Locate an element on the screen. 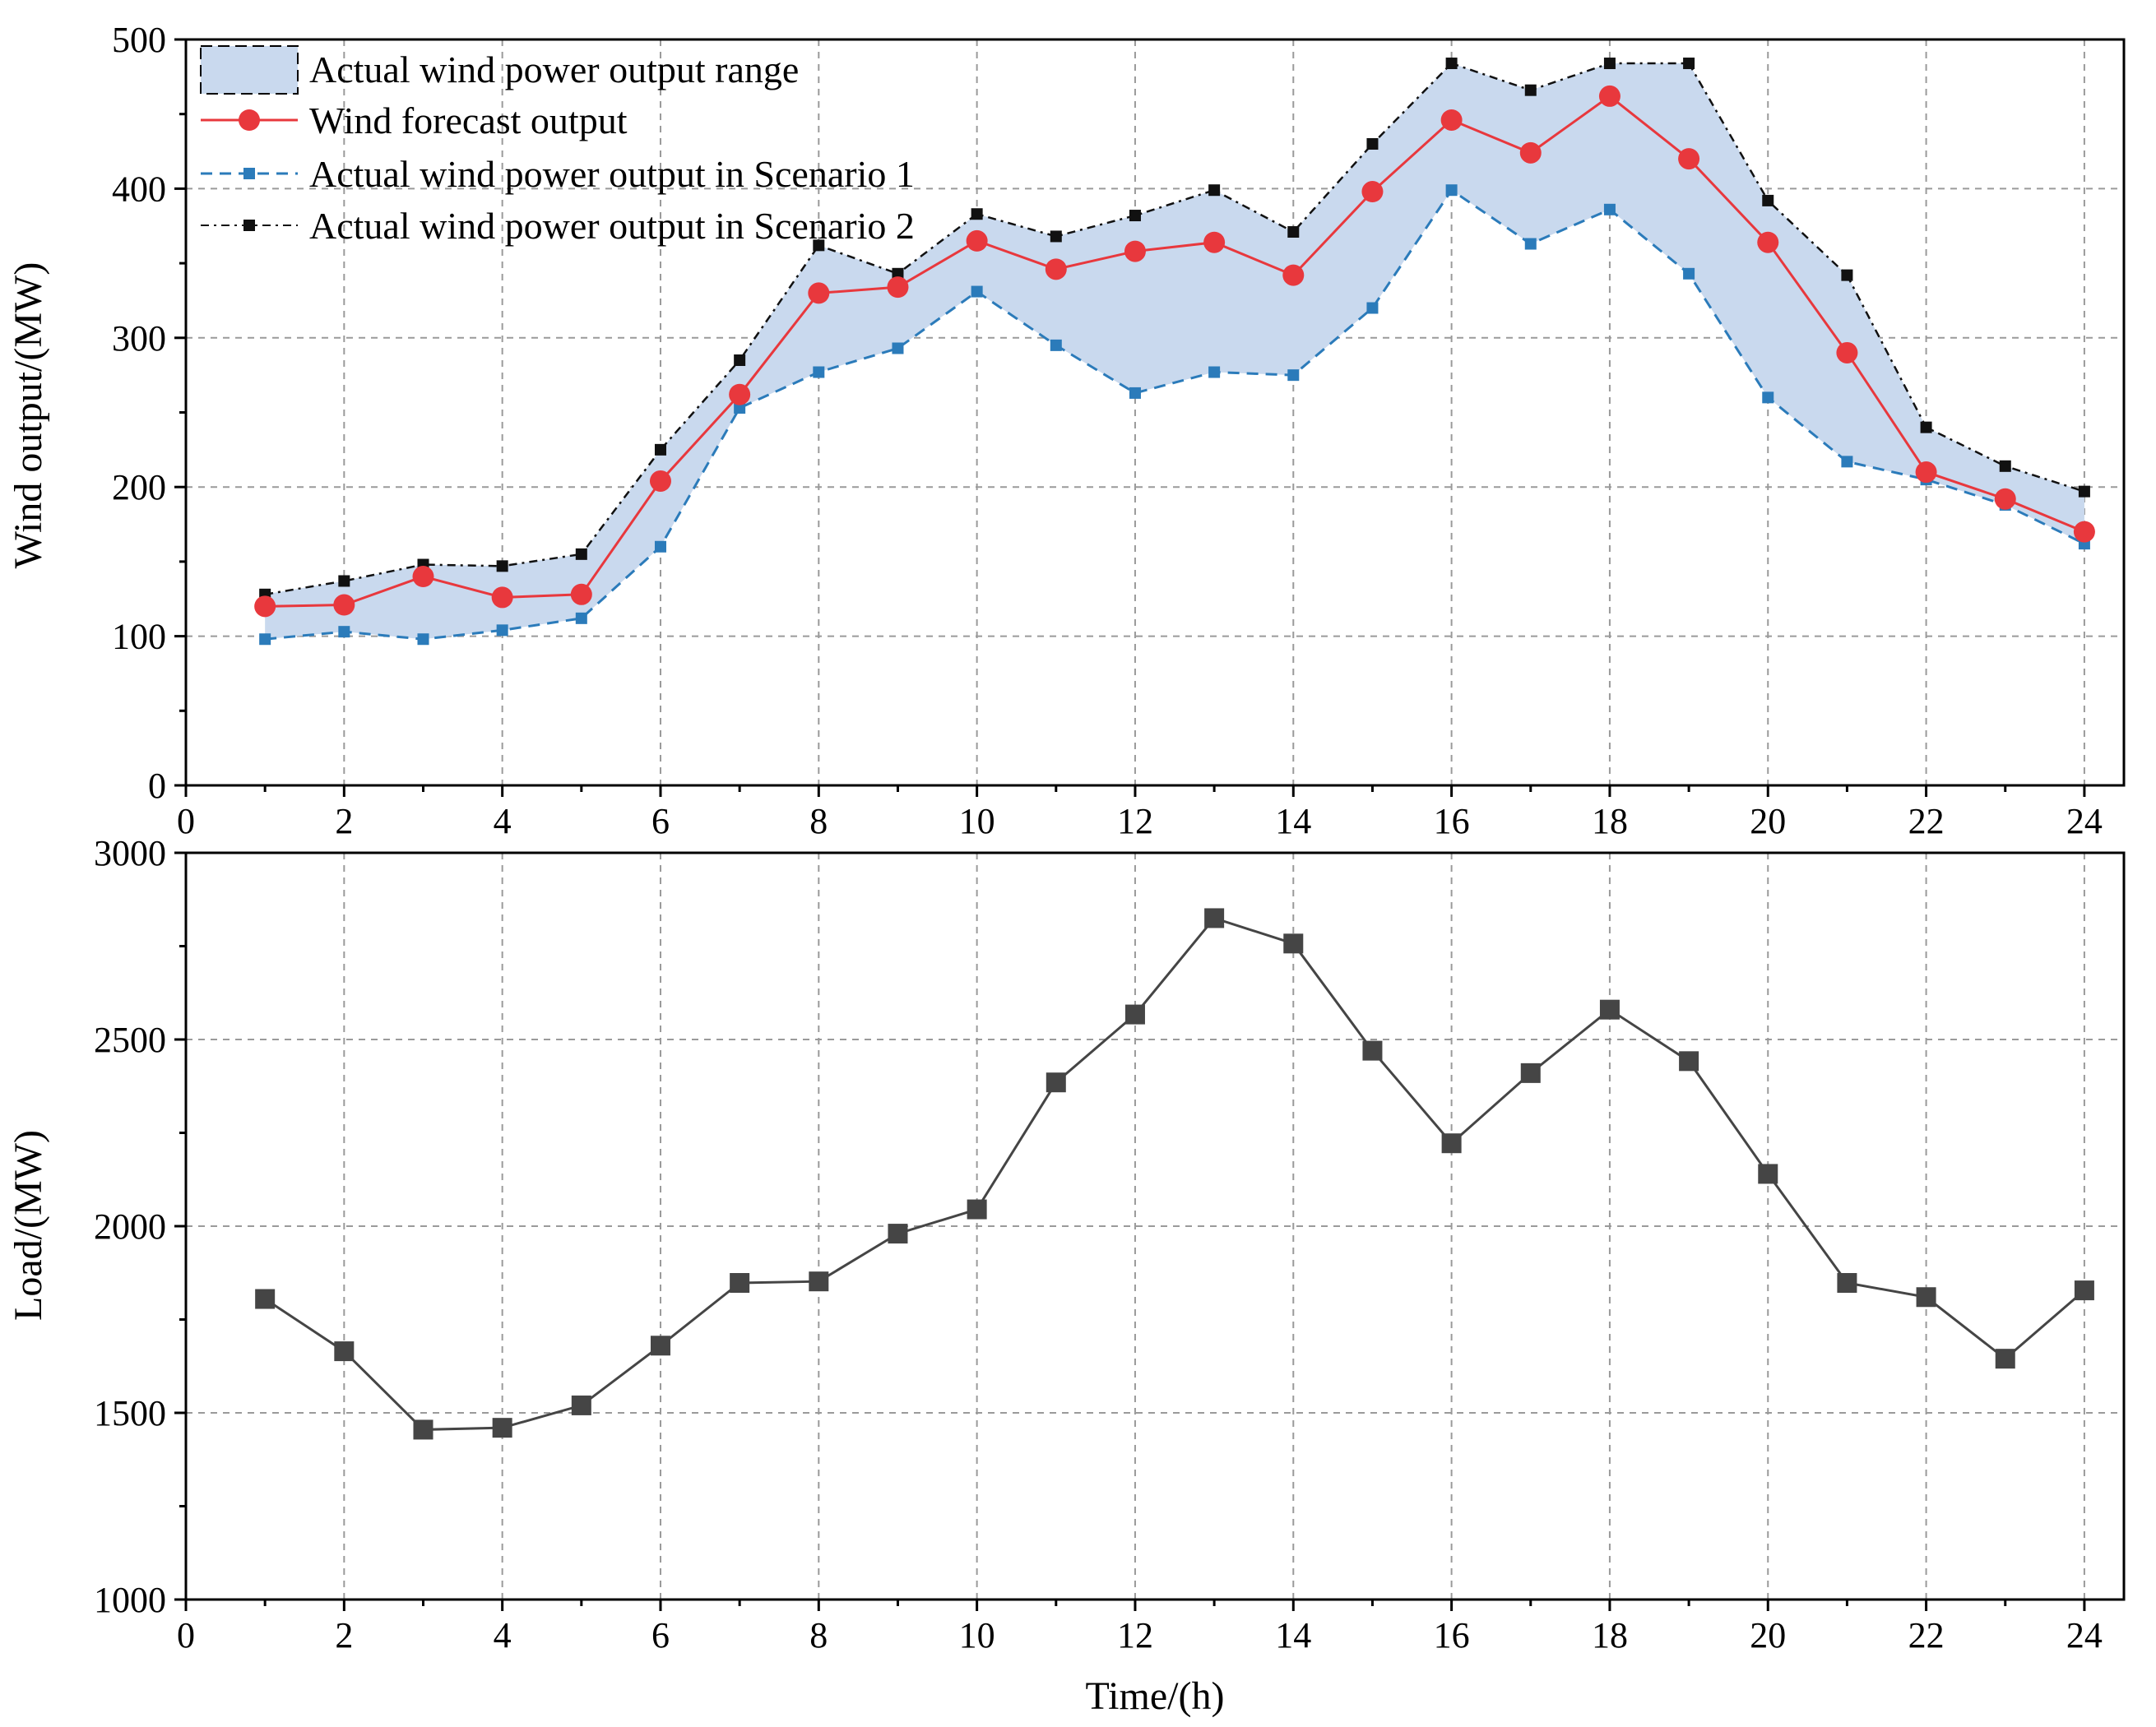 The image size is (2156, 1727). legend-scenario2-marker is located at coordinates (249, 225).